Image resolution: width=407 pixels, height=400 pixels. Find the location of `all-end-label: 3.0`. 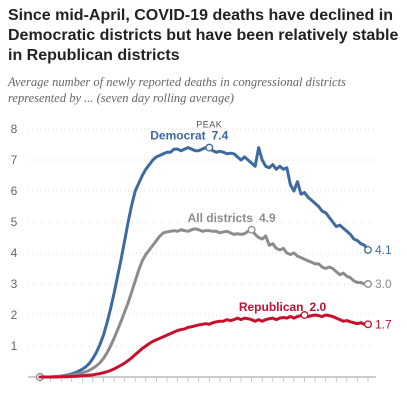

all-end-label: 3.0 is located at coordinates (383, 284).